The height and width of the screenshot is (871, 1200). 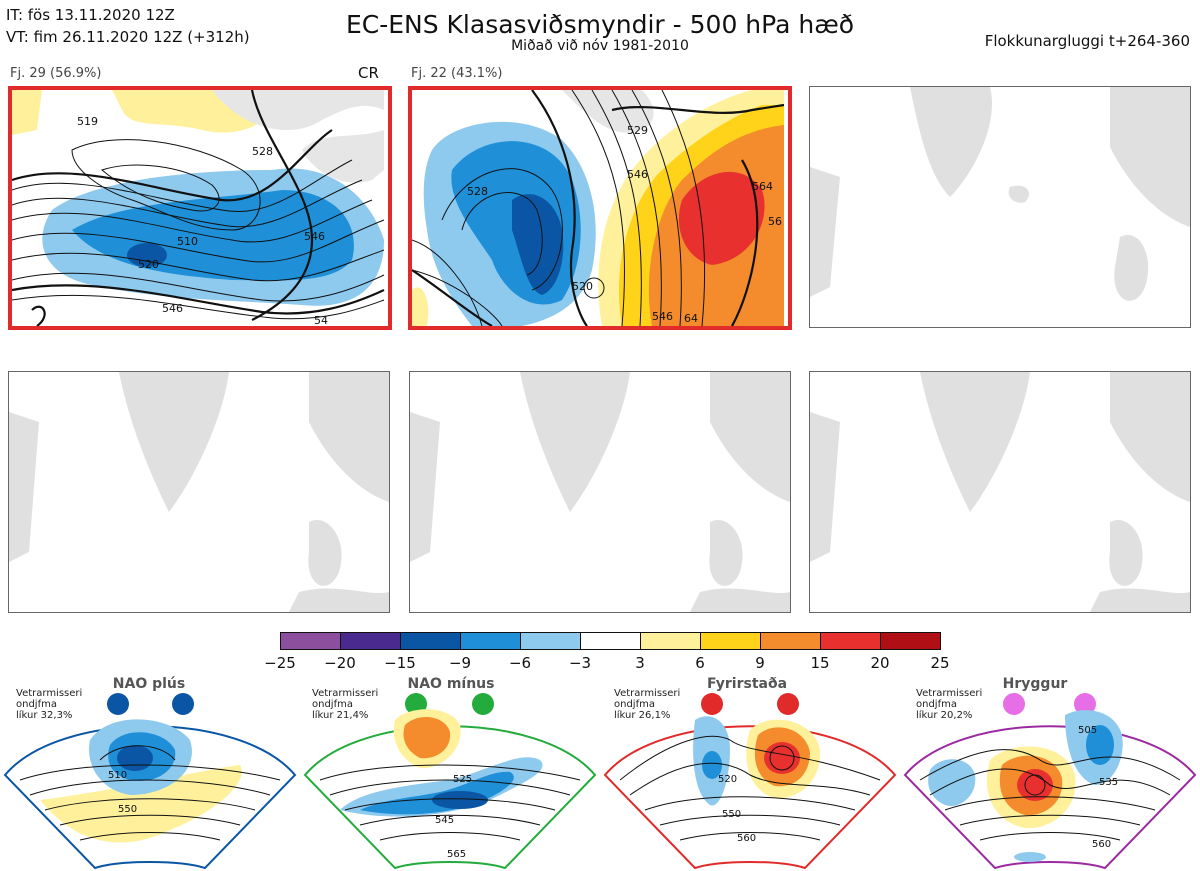 I want to click on colorbar-tick-label: −6, so click(x=520, y=663).